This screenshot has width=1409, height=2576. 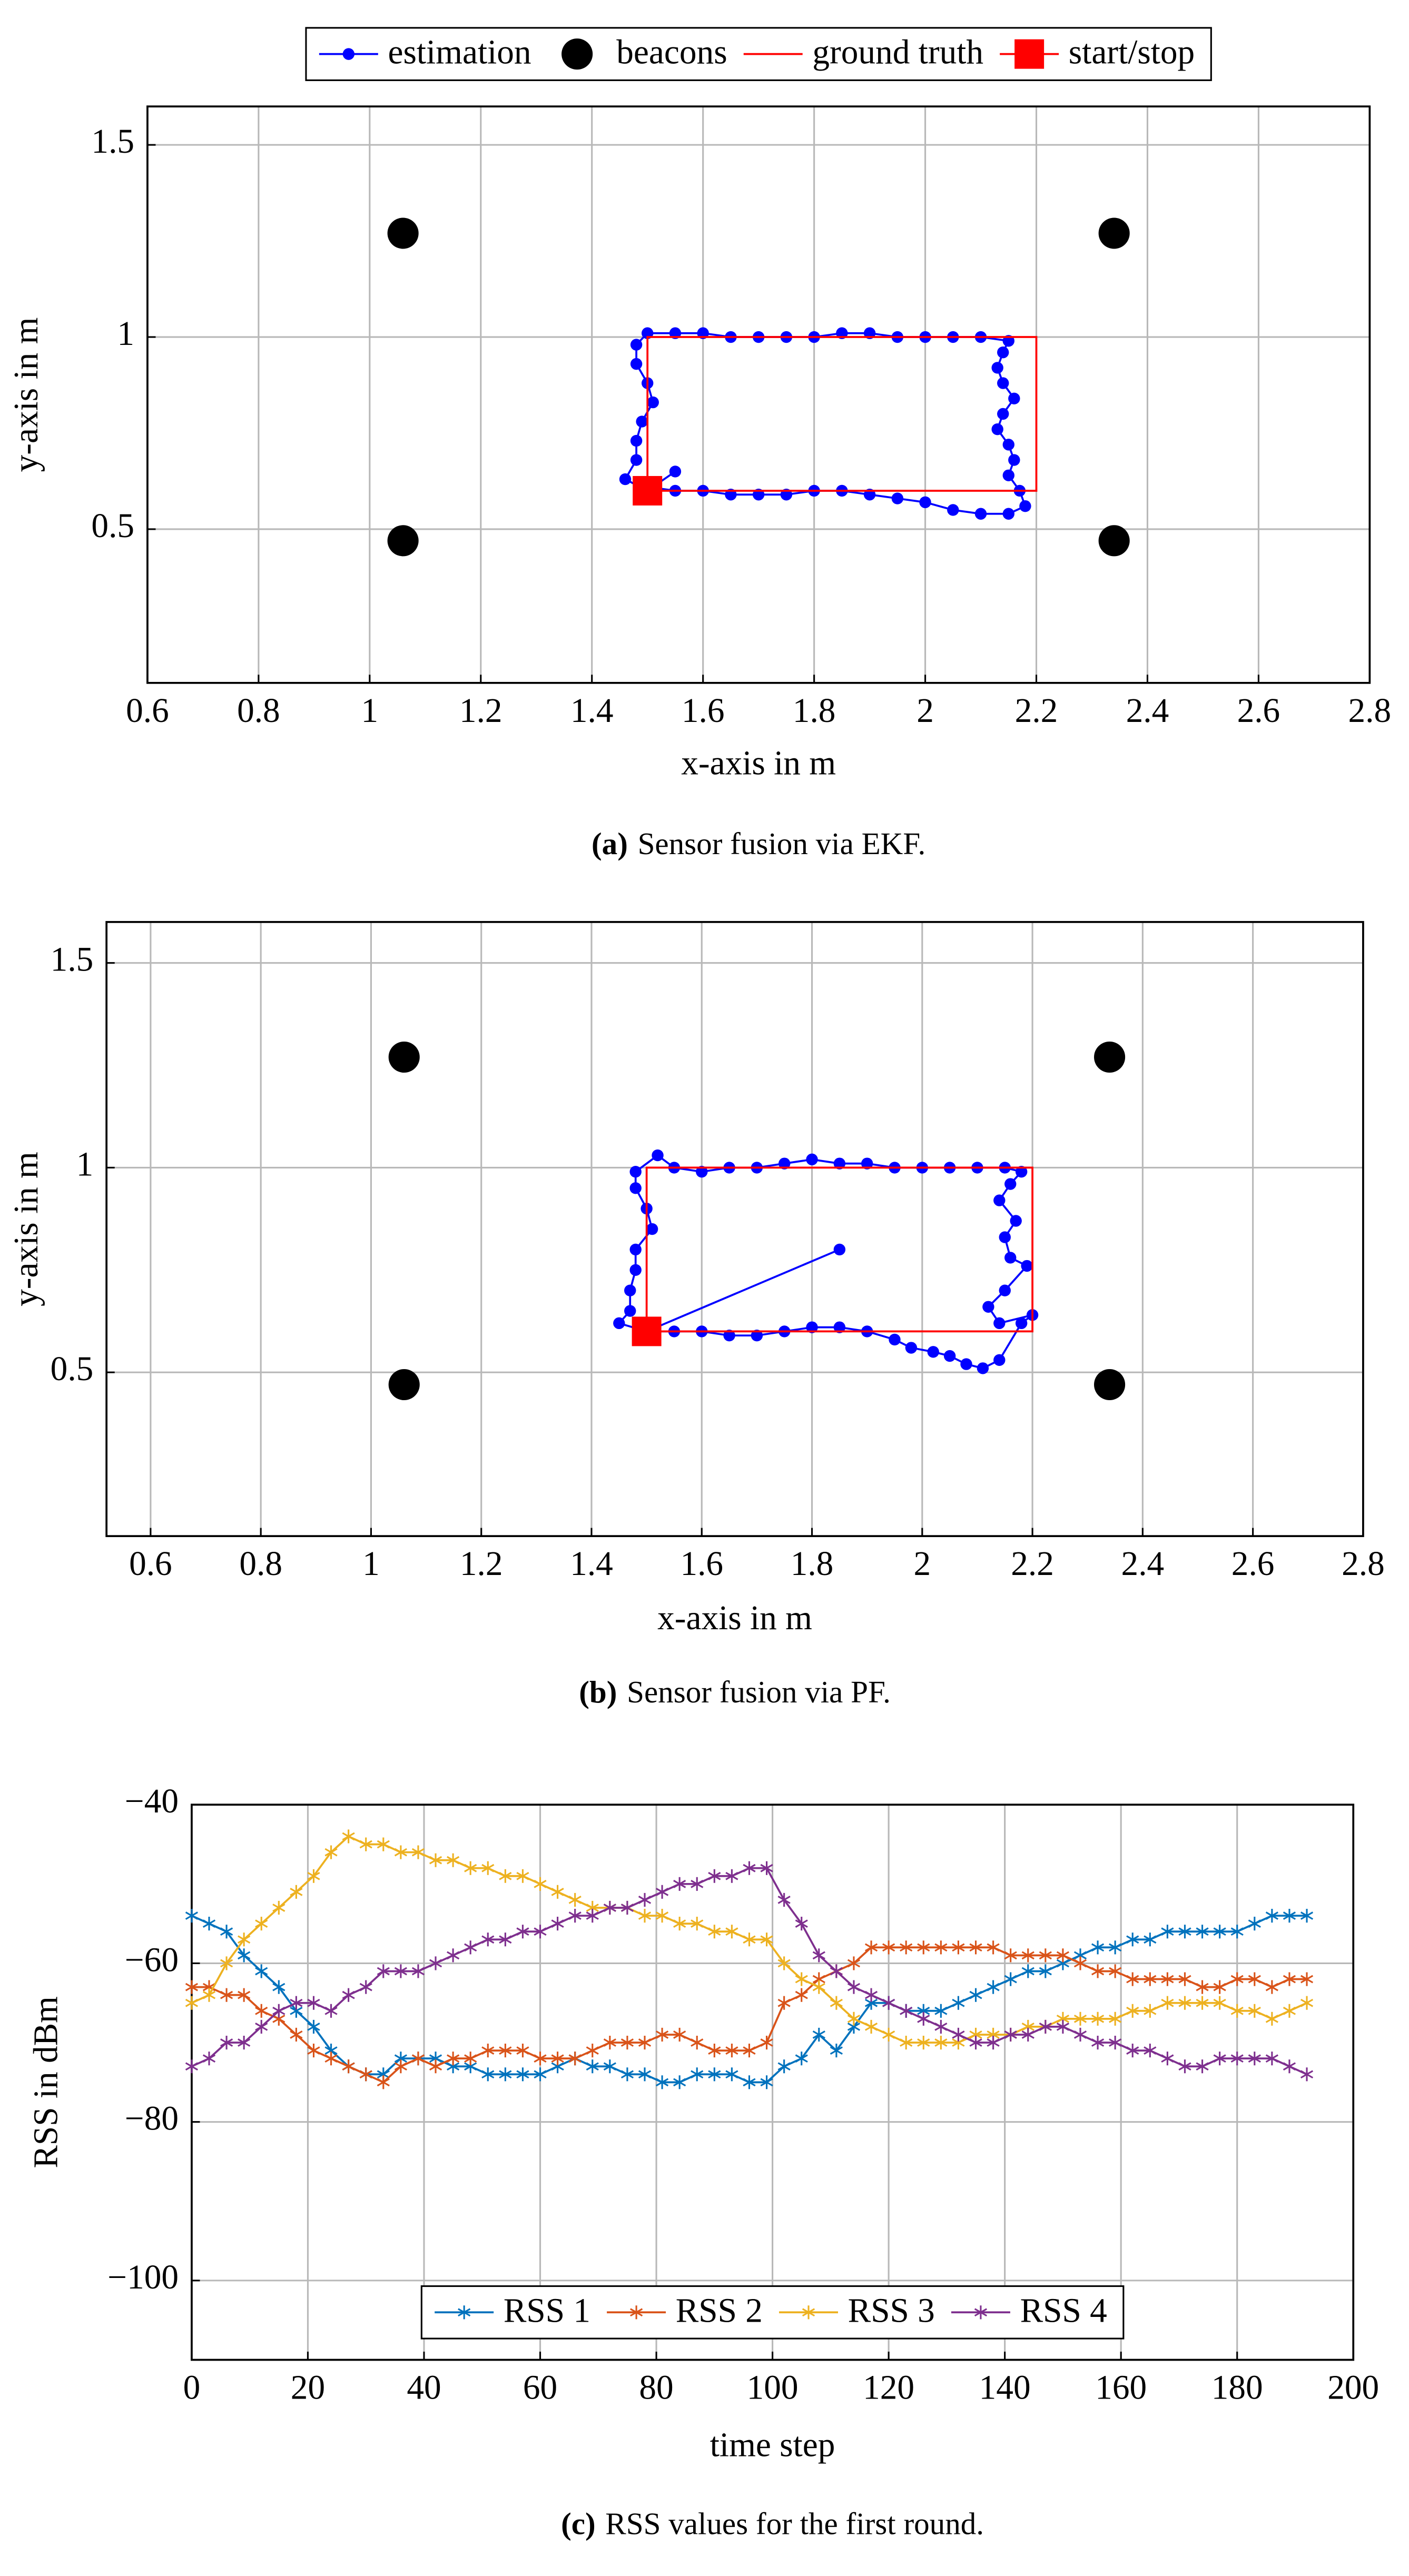 I want to click on legend-label: RSS 1, so click(x=547, y=2311).